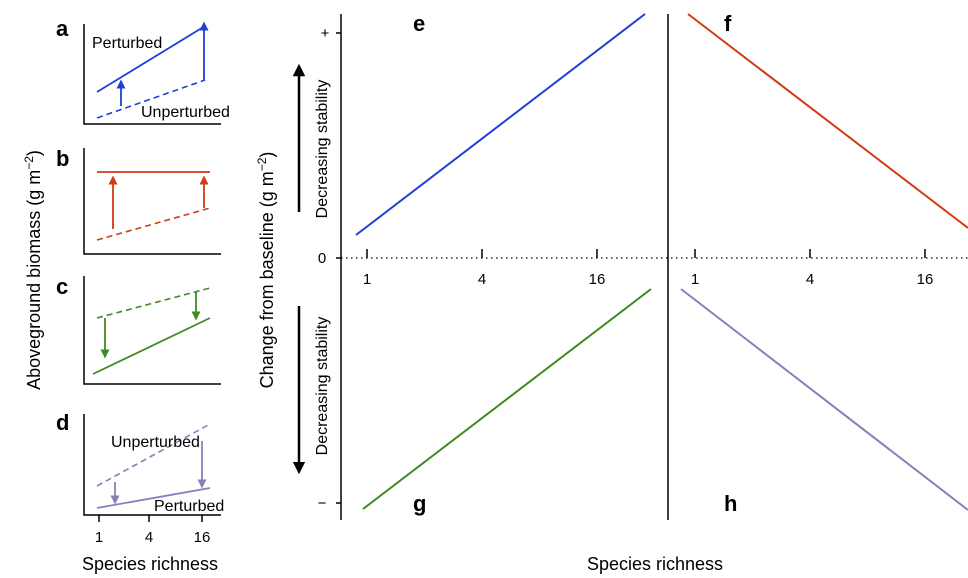 The image size is (968, 578). Describe the element at coordinates (151, 346) in the screenshot. I see `panel-c-perturbed-line` at that location.